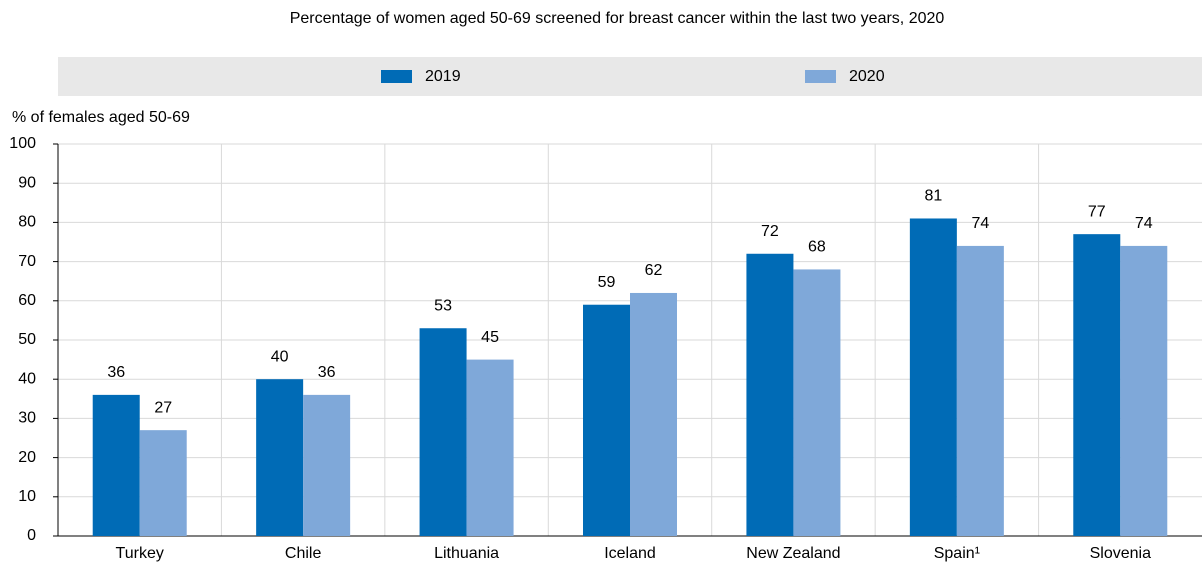  I want to click on x-tick-label: New Zealand, so click(793, 553).